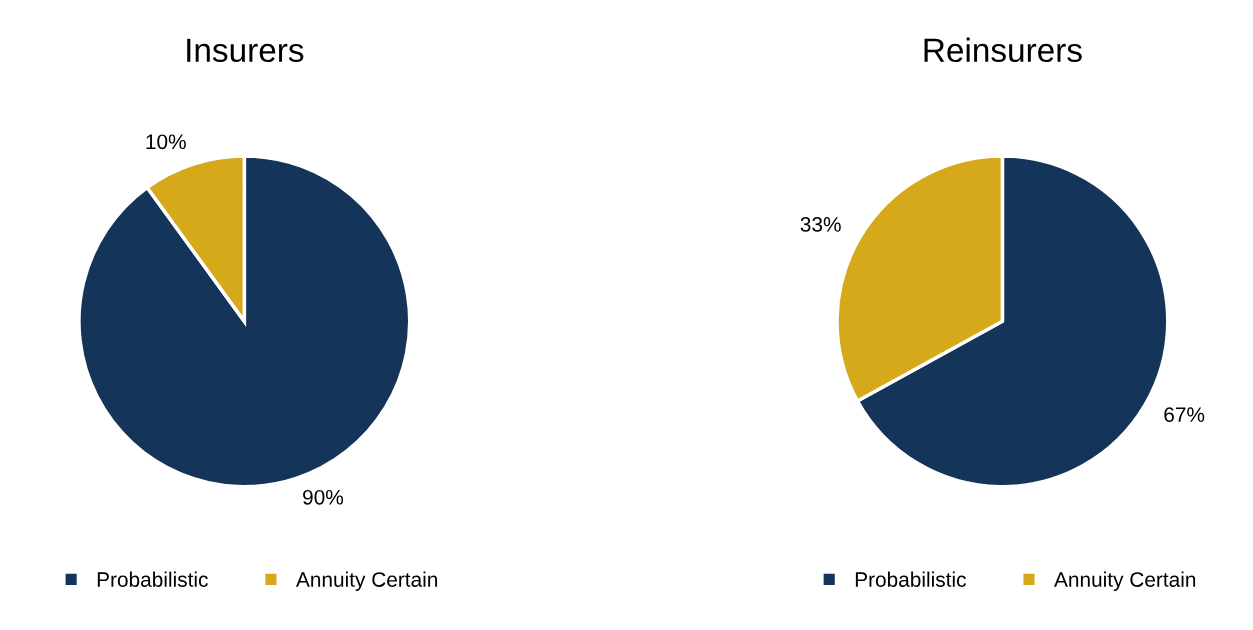 This screenshot has width=1253, height=630. I want to click on chart-title: Reinsurers, so click(1003, 50).